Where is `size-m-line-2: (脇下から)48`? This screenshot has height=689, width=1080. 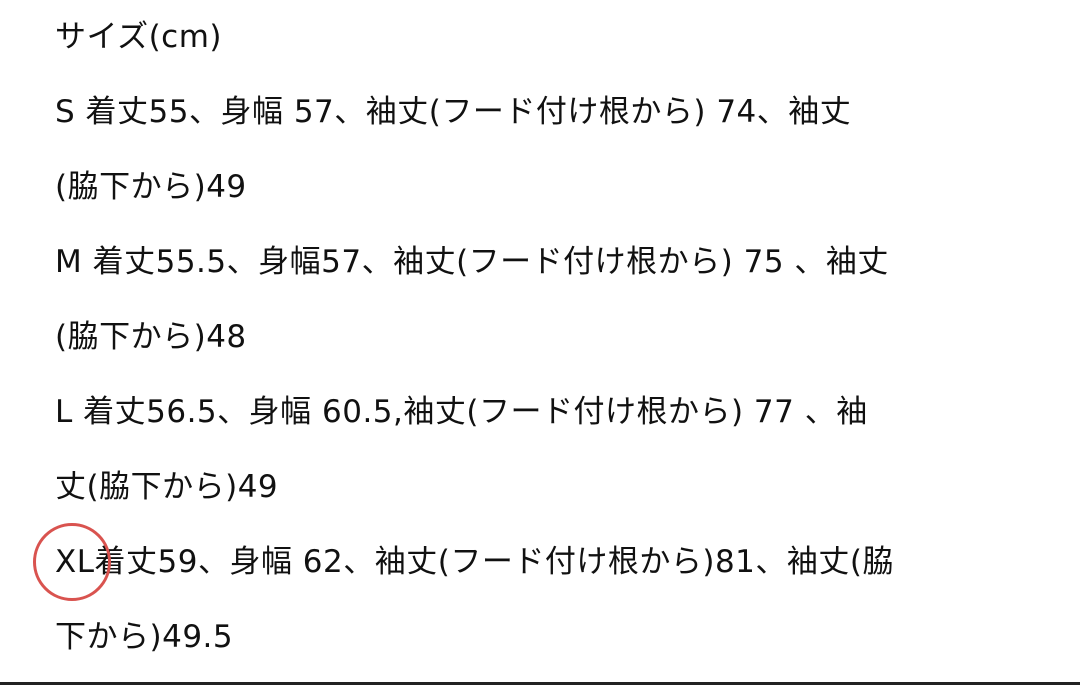 size-m-line-2: (脇下から)48 is located at coordinates (151, 337).